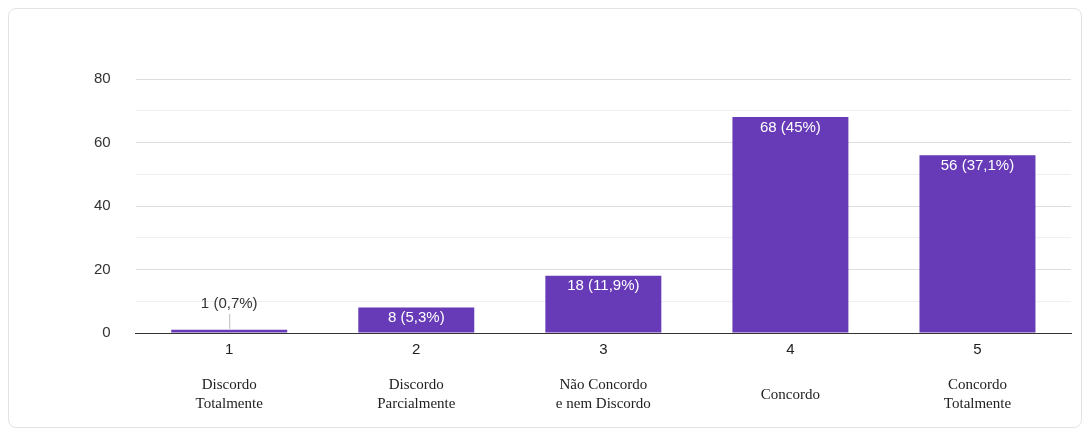  What do you see at coordinates (229, 303) in the screenshot?
I see `data-label: 1 (0,7%)` at bounding box center [229, 303].